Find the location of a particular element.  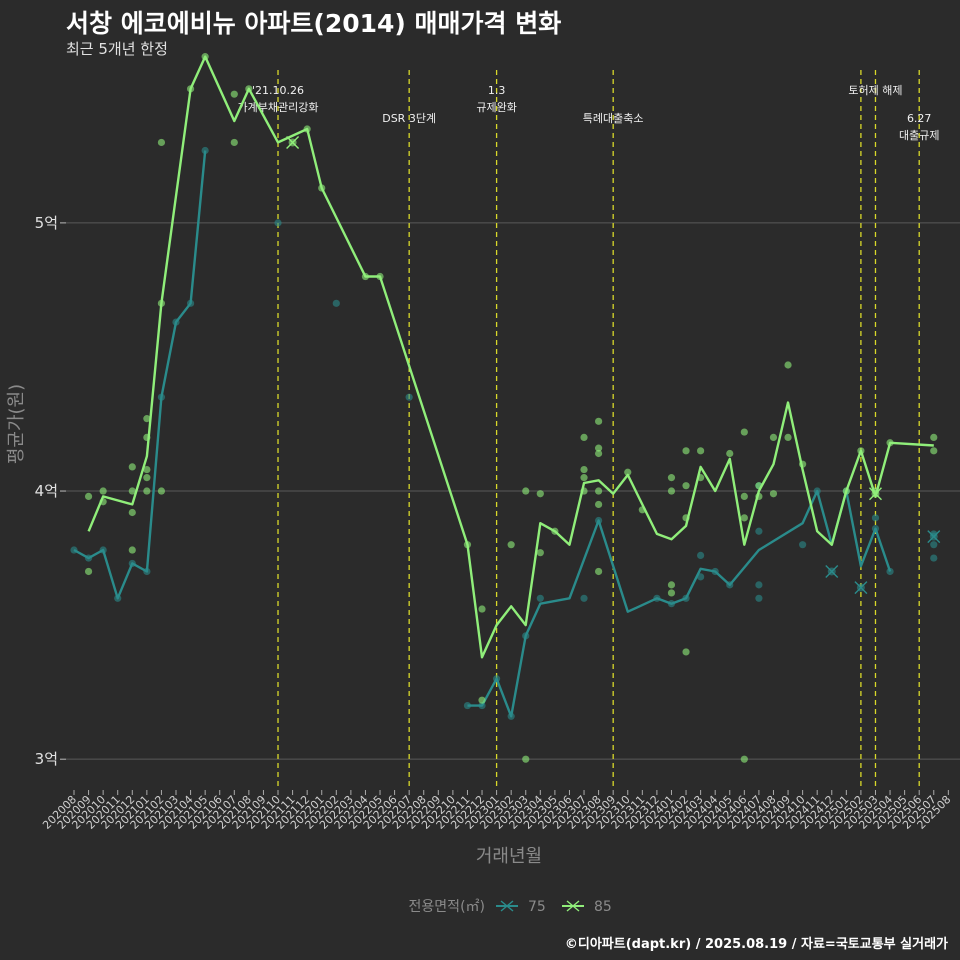

legend: 전용면적(㎡) 75 85 is located at coordinates (510, 907).